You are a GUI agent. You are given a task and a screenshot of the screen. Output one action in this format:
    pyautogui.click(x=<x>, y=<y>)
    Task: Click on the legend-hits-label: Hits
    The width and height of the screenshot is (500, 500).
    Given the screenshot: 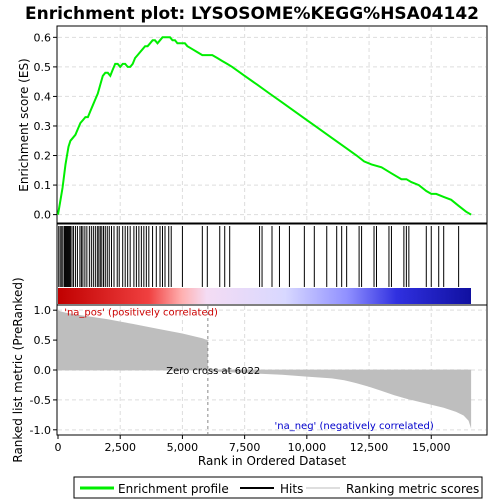 What is the action you would take?
    pyautogui.click(x=291, y=489)
    